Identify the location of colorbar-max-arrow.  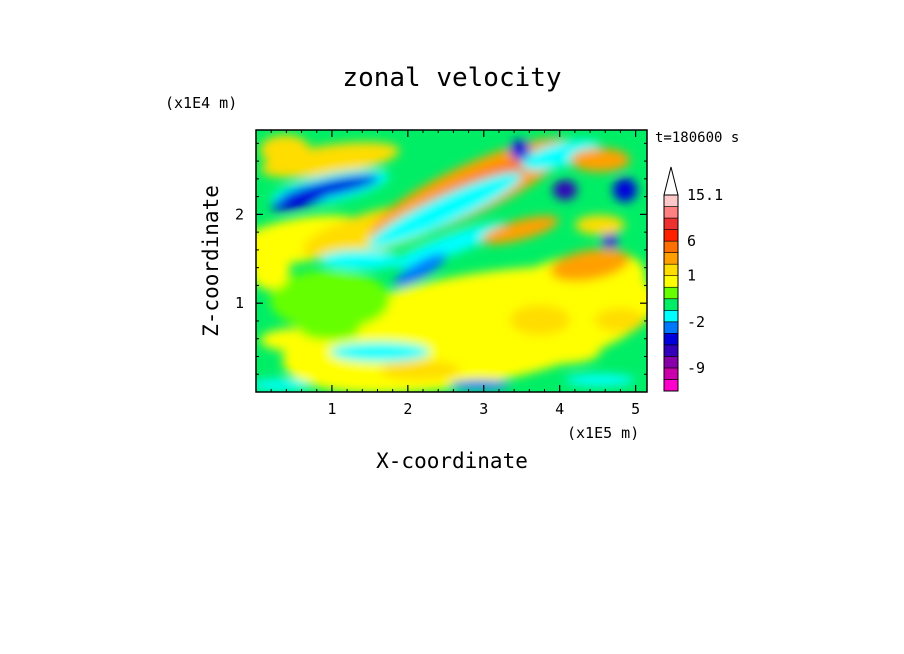
(671, 181).